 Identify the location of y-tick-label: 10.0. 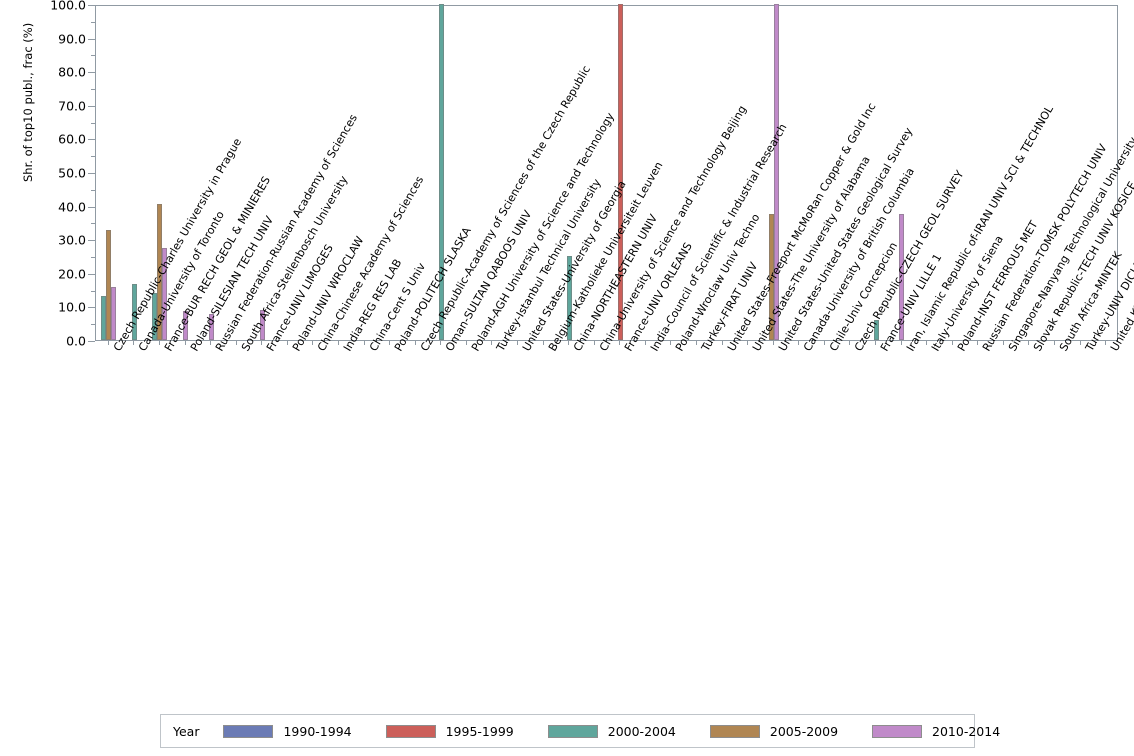
(72, 307).